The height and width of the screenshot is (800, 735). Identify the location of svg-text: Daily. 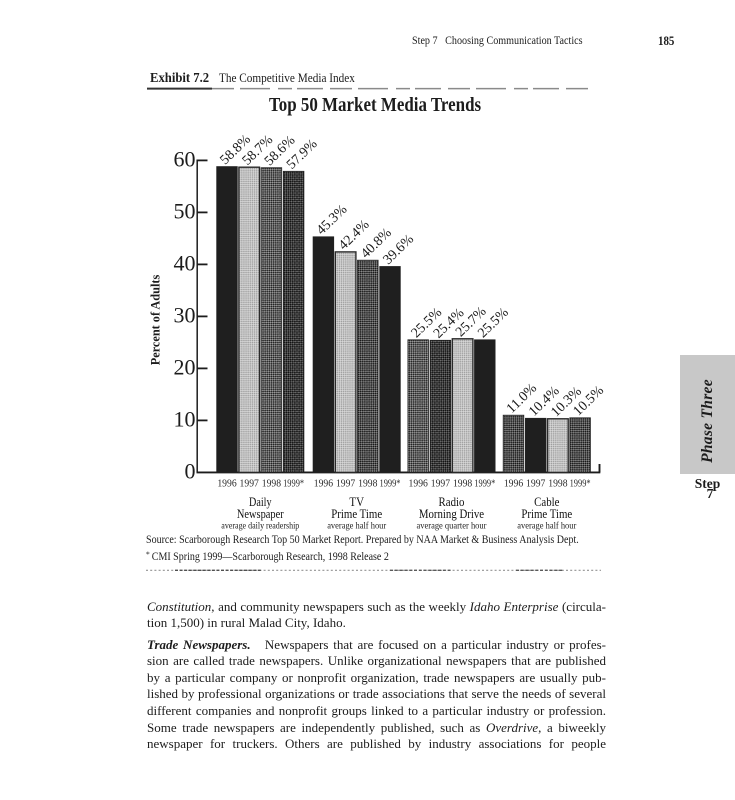
(260, 502).